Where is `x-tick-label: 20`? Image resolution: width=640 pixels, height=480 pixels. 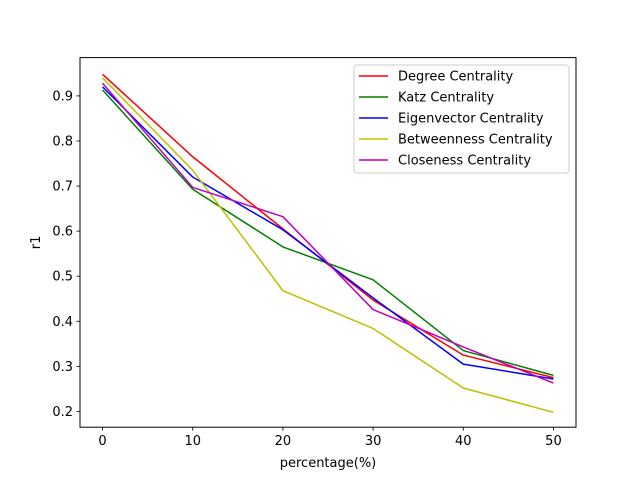 x-tick-label: 20 is located at coordinates (283, 441).